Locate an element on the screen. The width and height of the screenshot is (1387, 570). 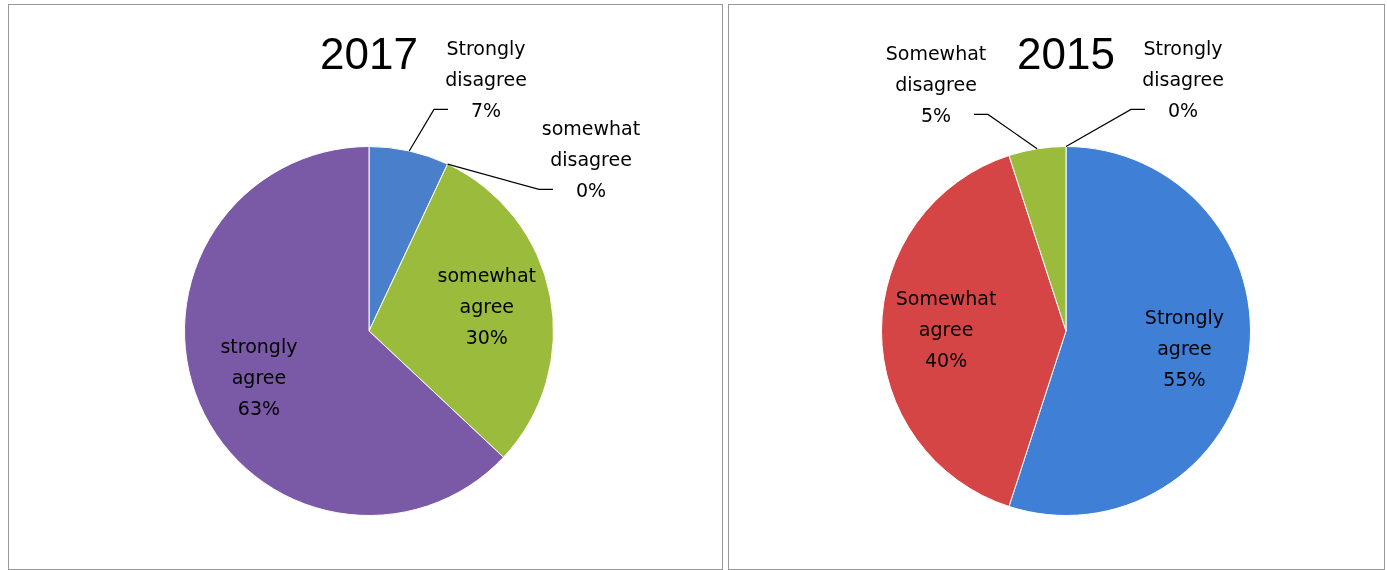
data-label: 7% is located at coordinates (486, 110).